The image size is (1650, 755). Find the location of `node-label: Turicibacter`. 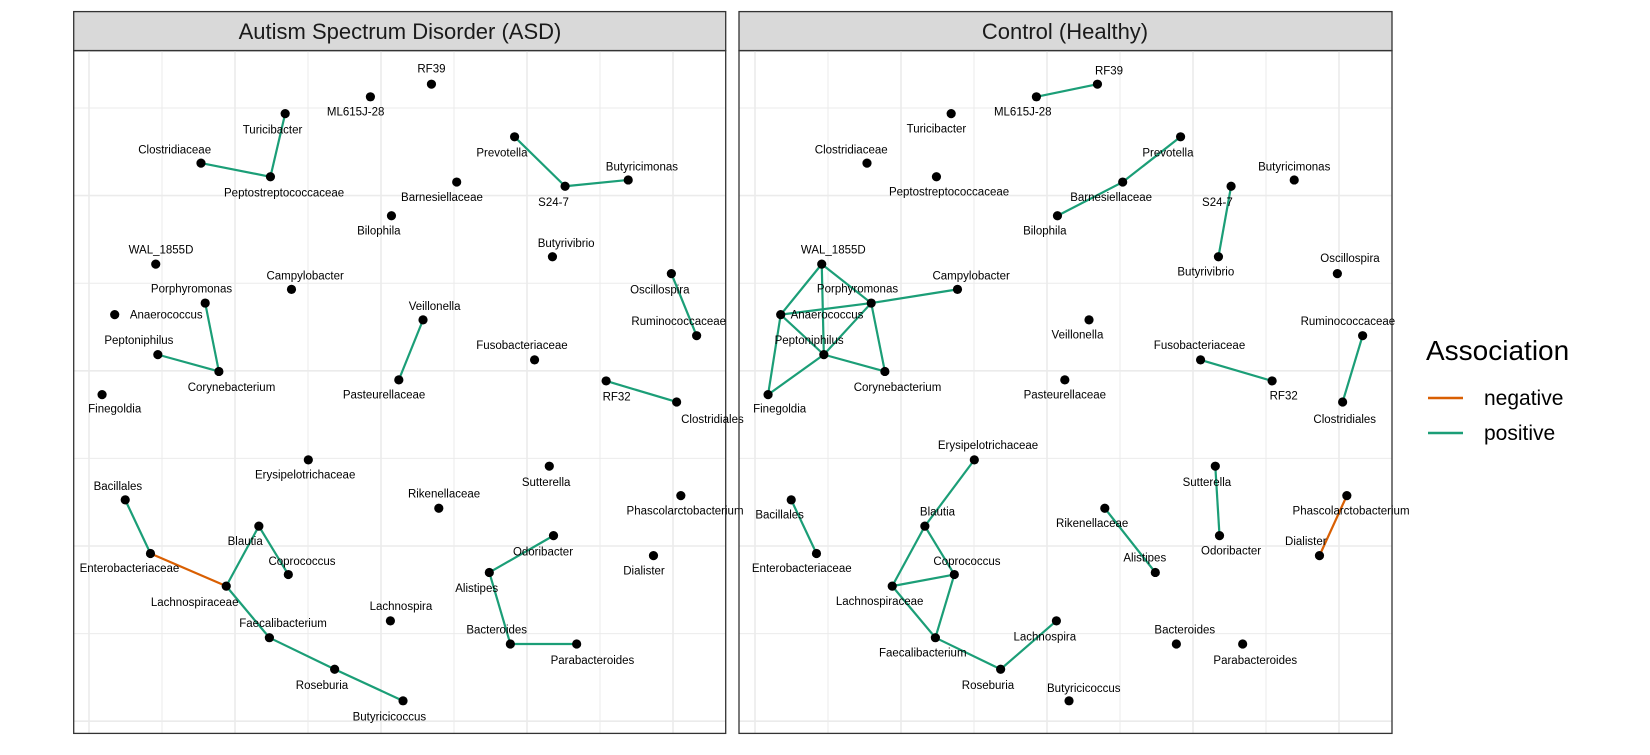

node-label: Turicibacter is located at coordinates (273, 130).